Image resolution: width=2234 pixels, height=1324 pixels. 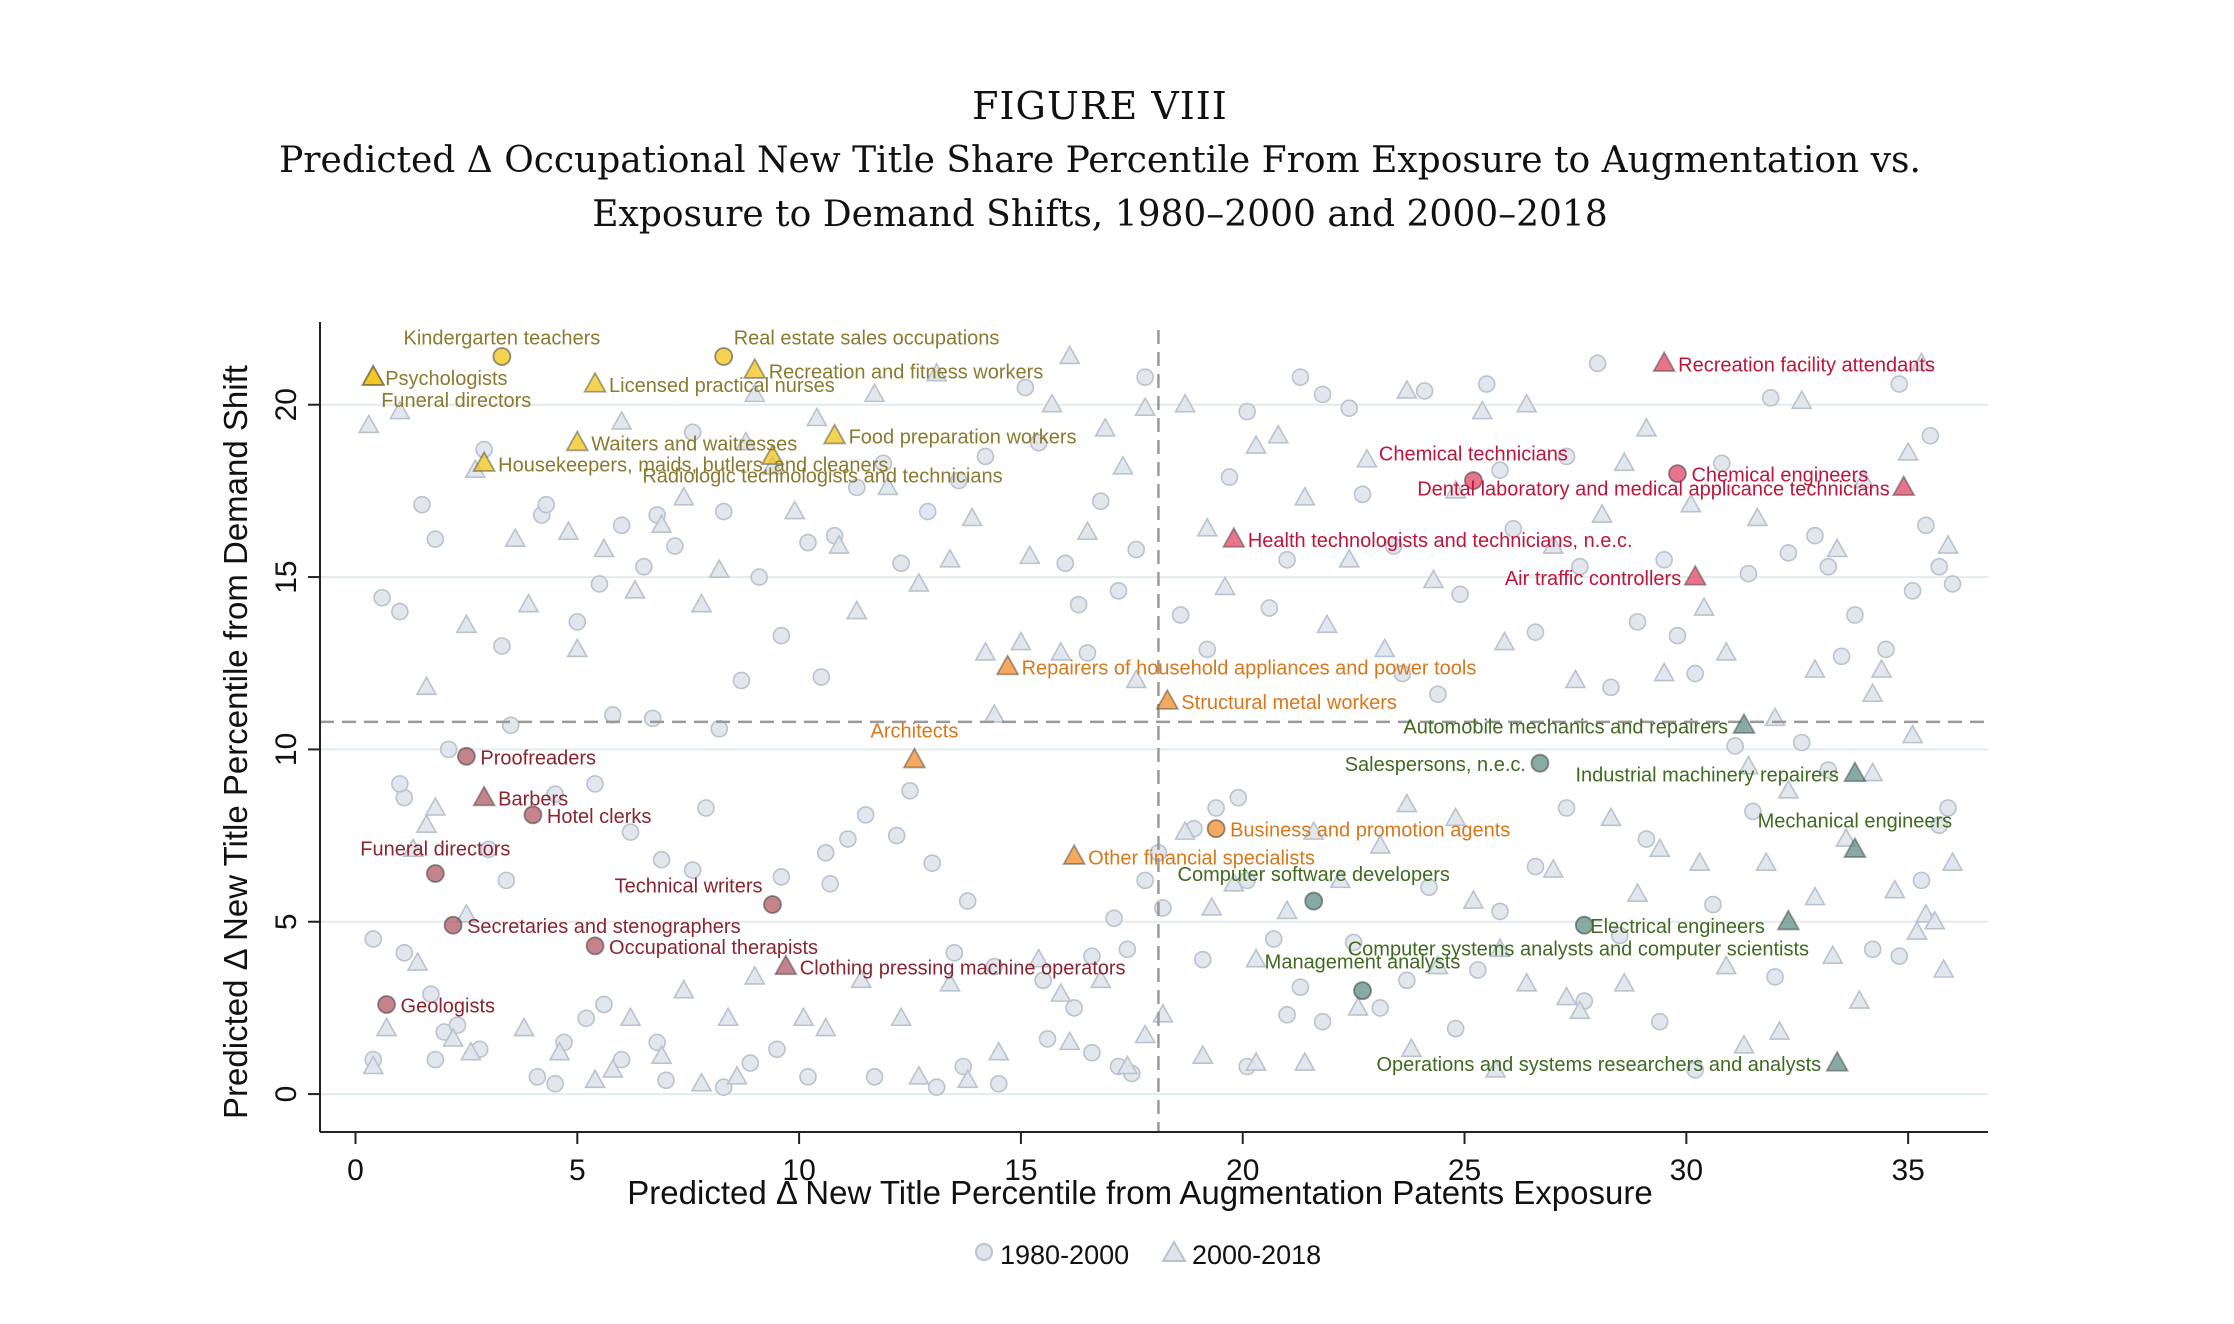 I want to click on highlight-label: Architects, so click(x=915, y=732).